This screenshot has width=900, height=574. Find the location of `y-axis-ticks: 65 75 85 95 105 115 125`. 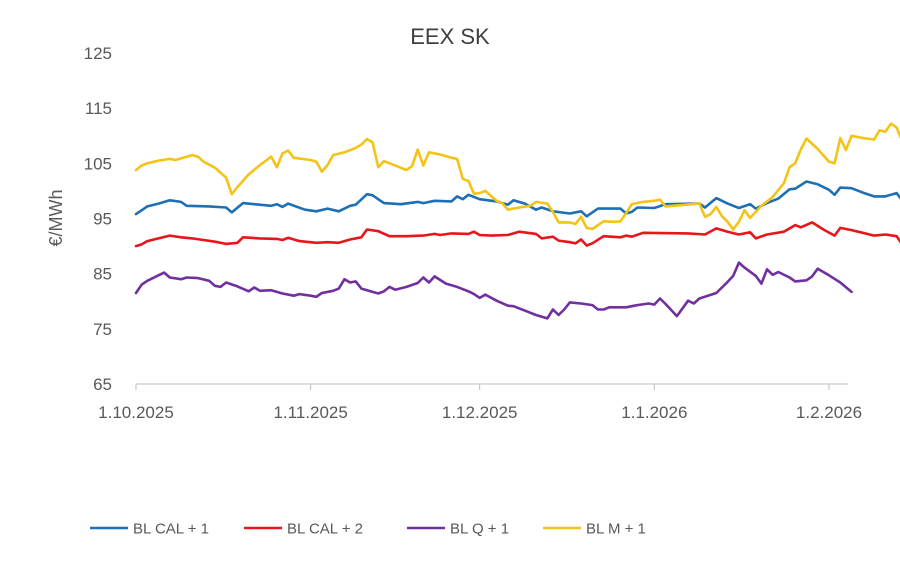

y-axis-ticks: 65 75 85 95 105 115 125 is located at coordinates (98, 219).